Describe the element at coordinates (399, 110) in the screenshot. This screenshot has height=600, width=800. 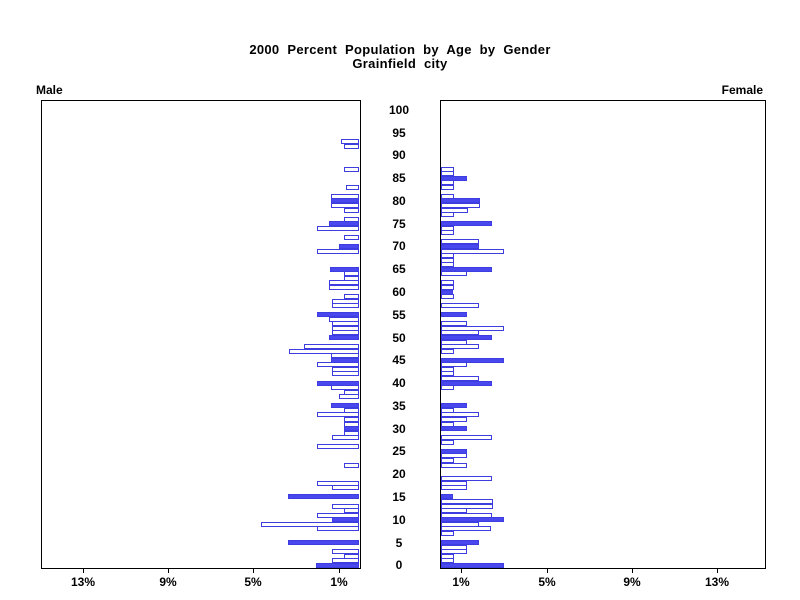
I see `age-tick-label-100: 100` at that location.